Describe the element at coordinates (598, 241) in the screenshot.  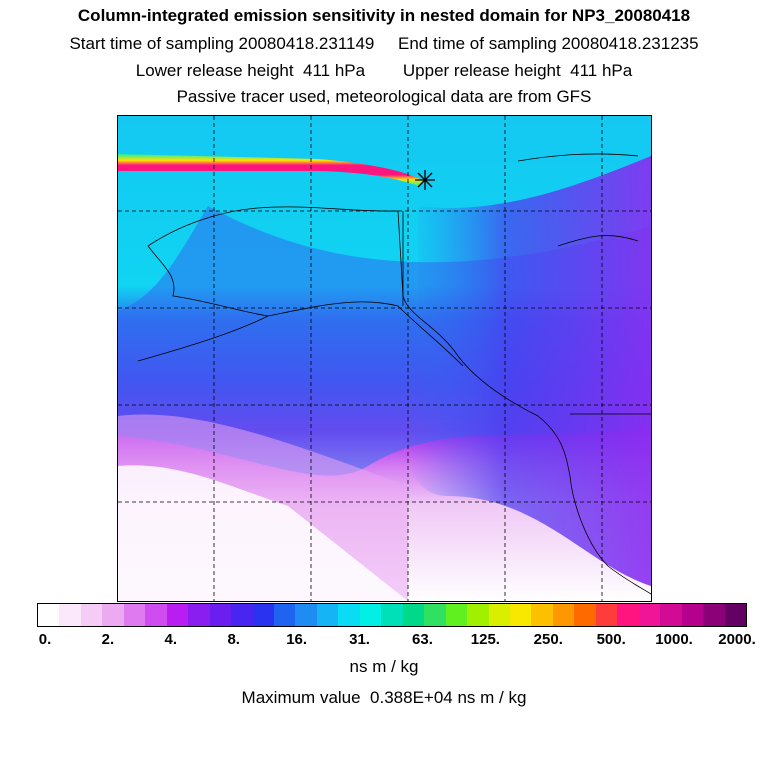
I see `lake-outline` at that location.